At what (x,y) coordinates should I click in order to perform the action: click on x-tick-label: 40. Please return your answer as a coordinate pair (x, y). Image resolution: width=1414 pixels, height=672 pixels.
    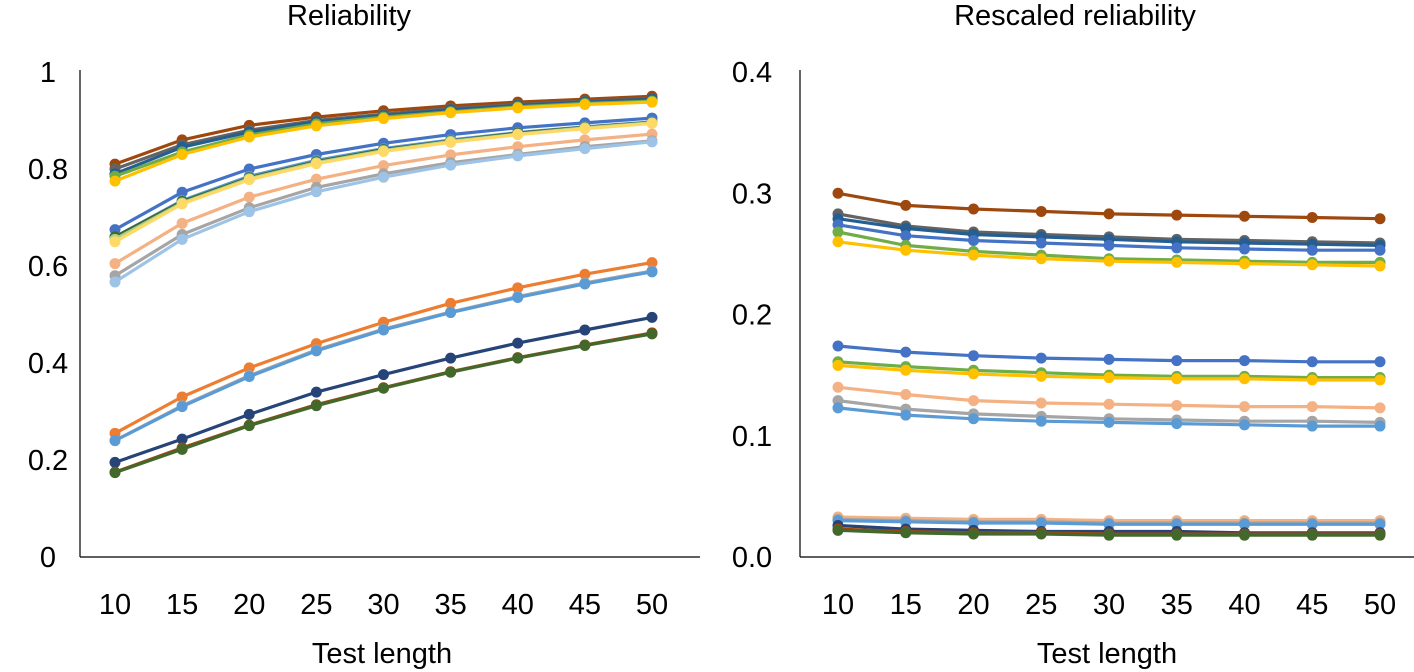
    Looking at the image, I should click on (1244, 605).